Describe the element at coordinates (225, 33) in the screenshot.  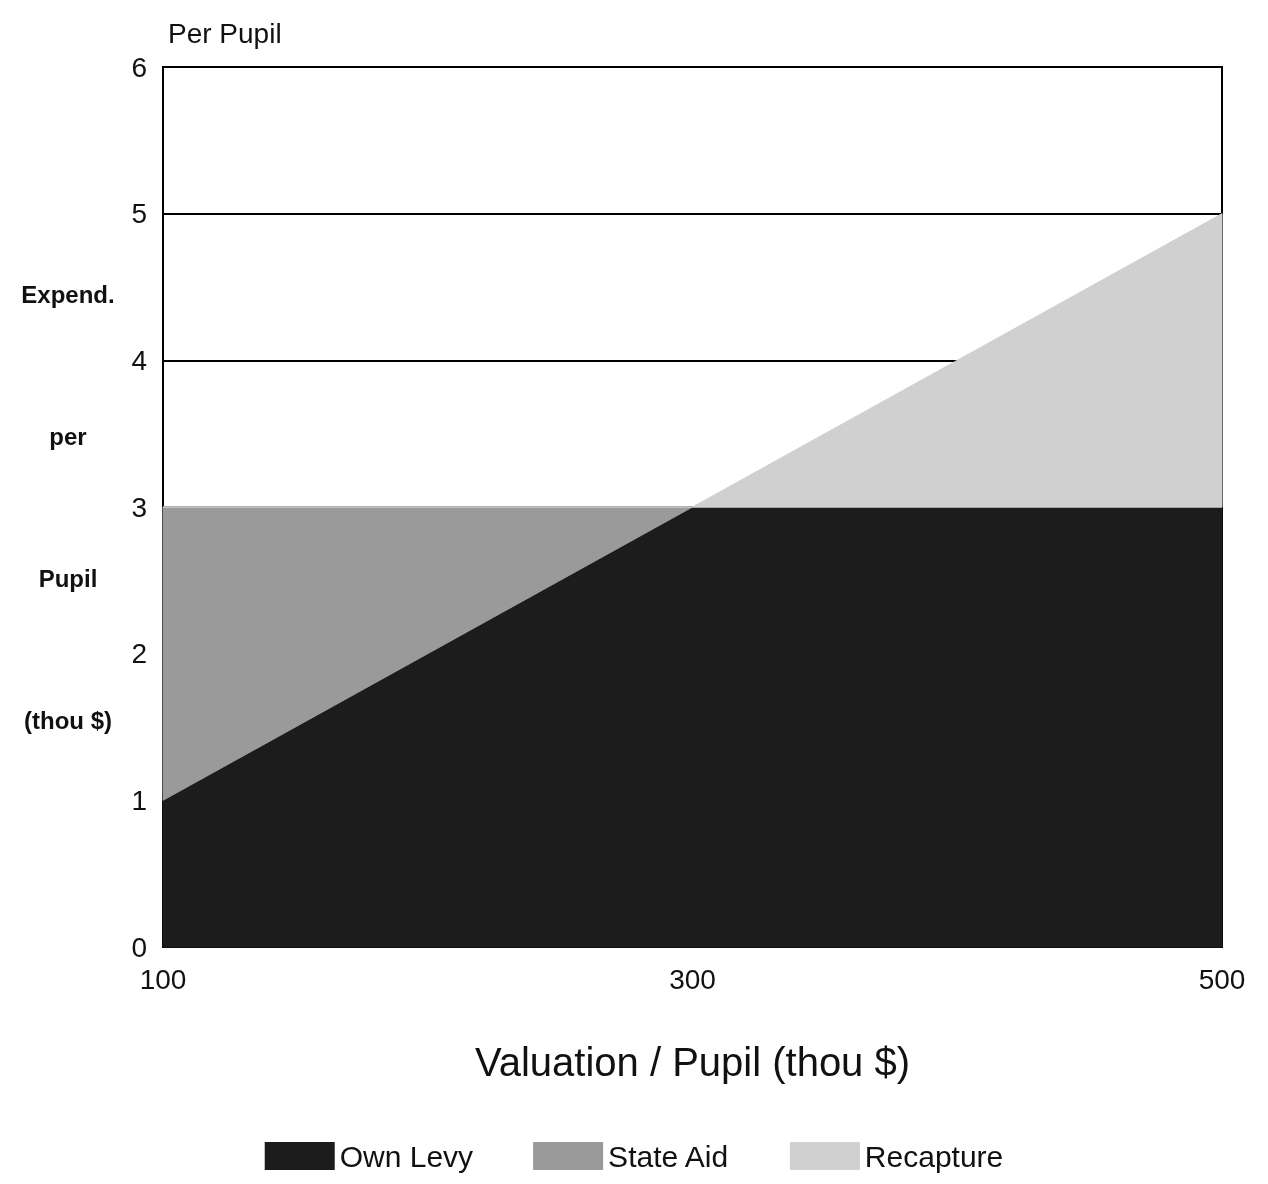
I see `chart-title: Per Pupil` at that location.